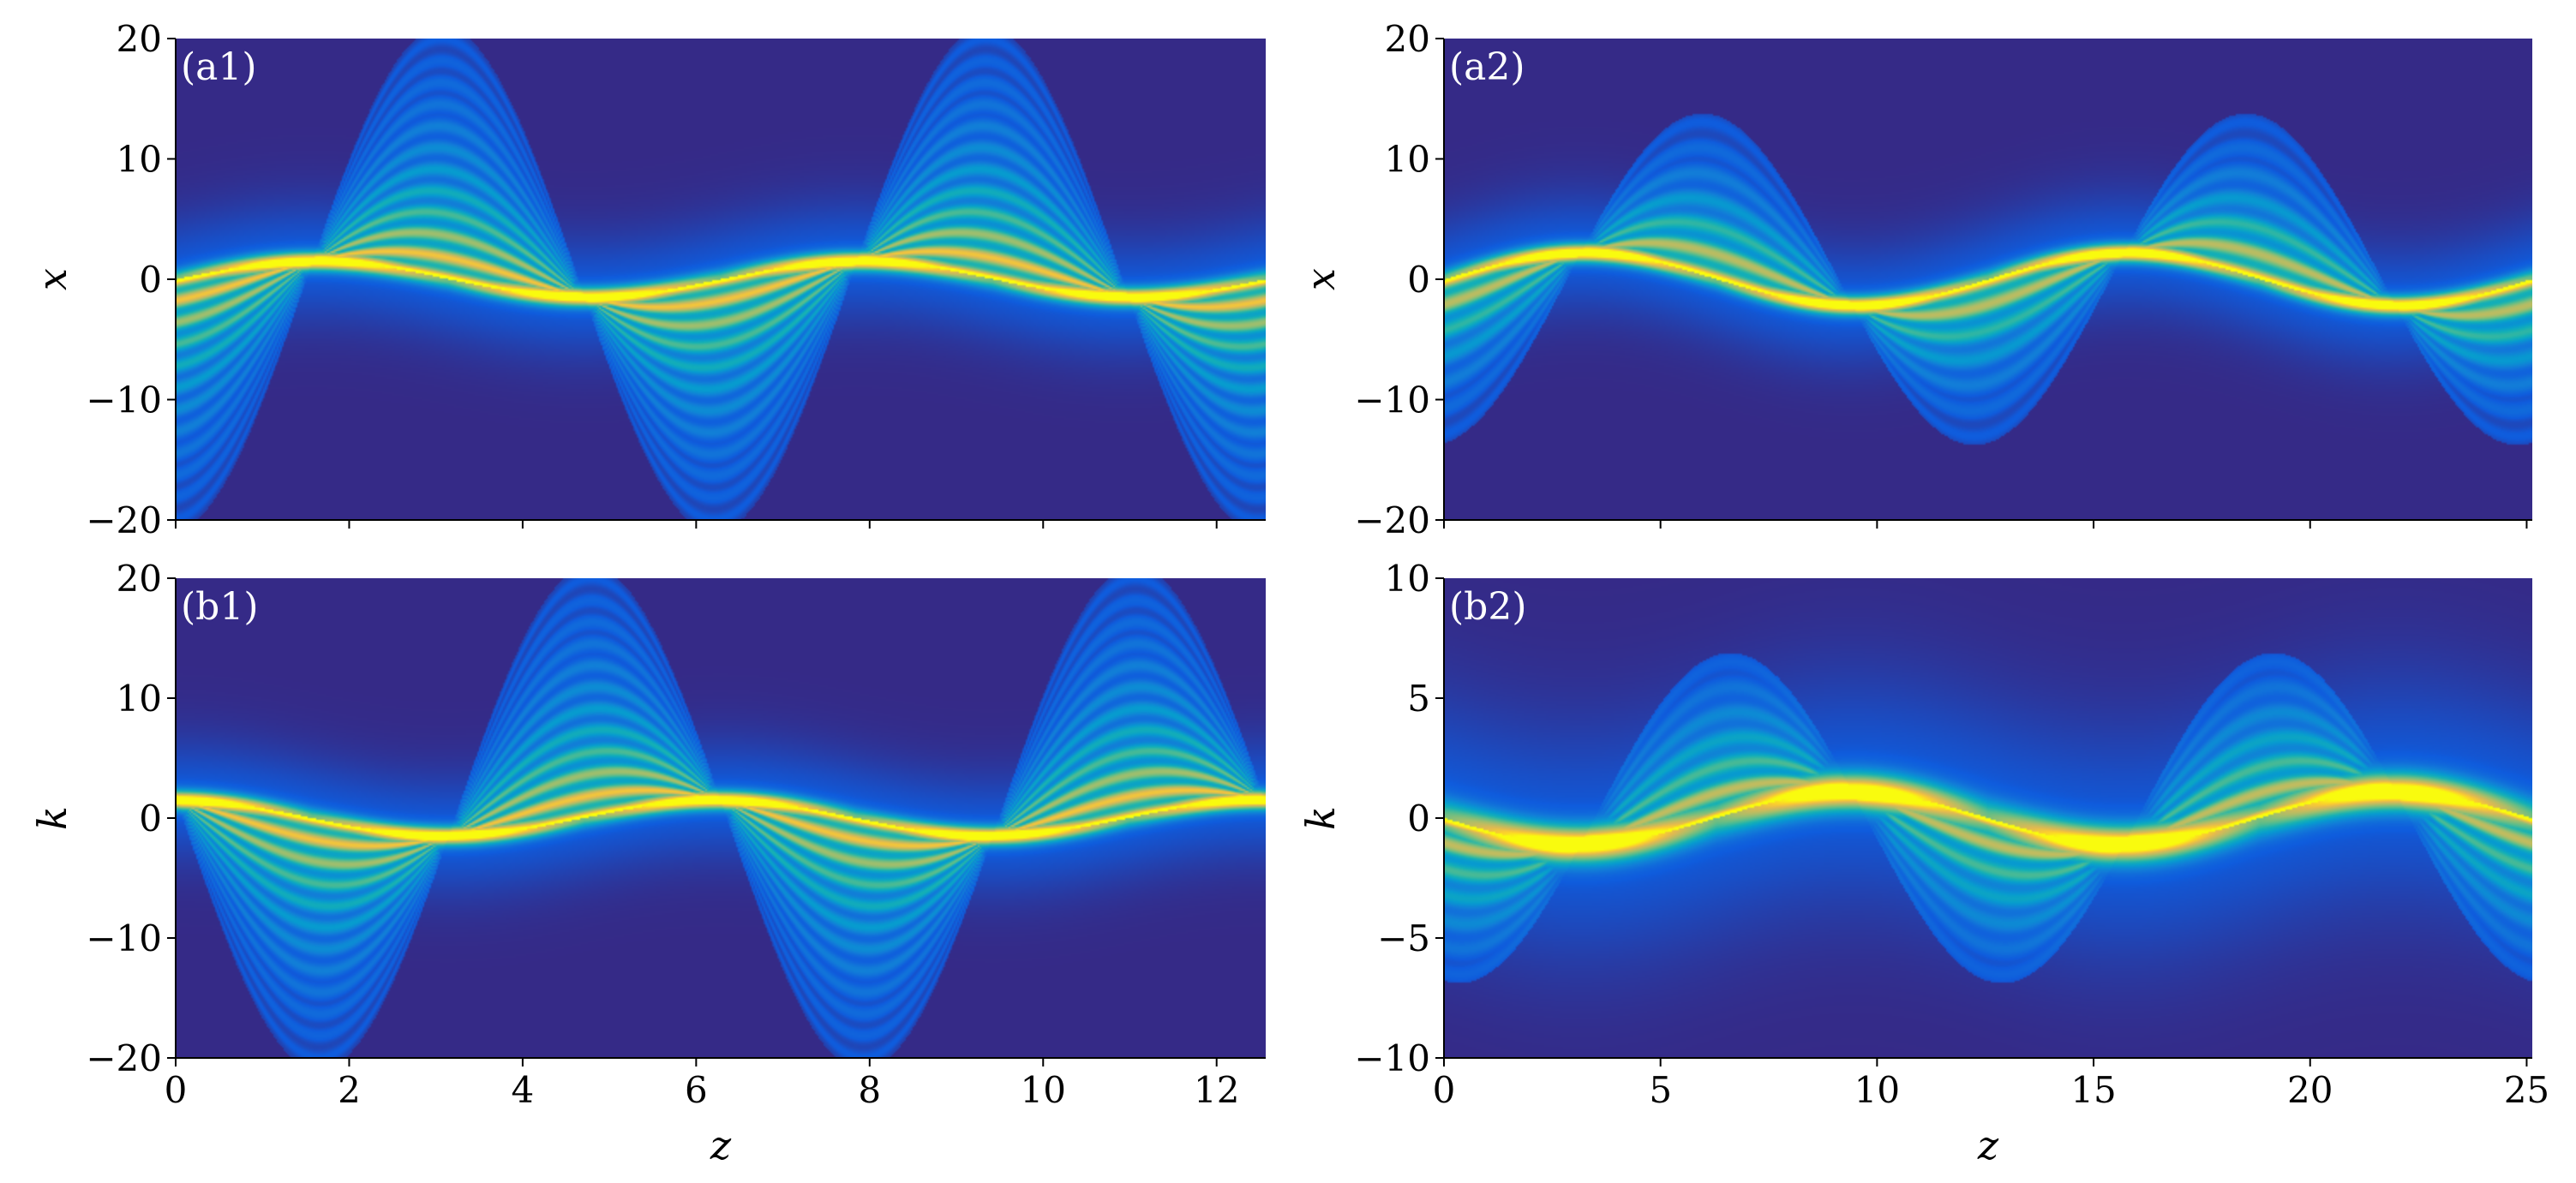 This screenshot has height=1183, width=2576. Describe the element at coordinates (1487, 67) in the screenshot. I see `panel-label: (a2)` at that location.